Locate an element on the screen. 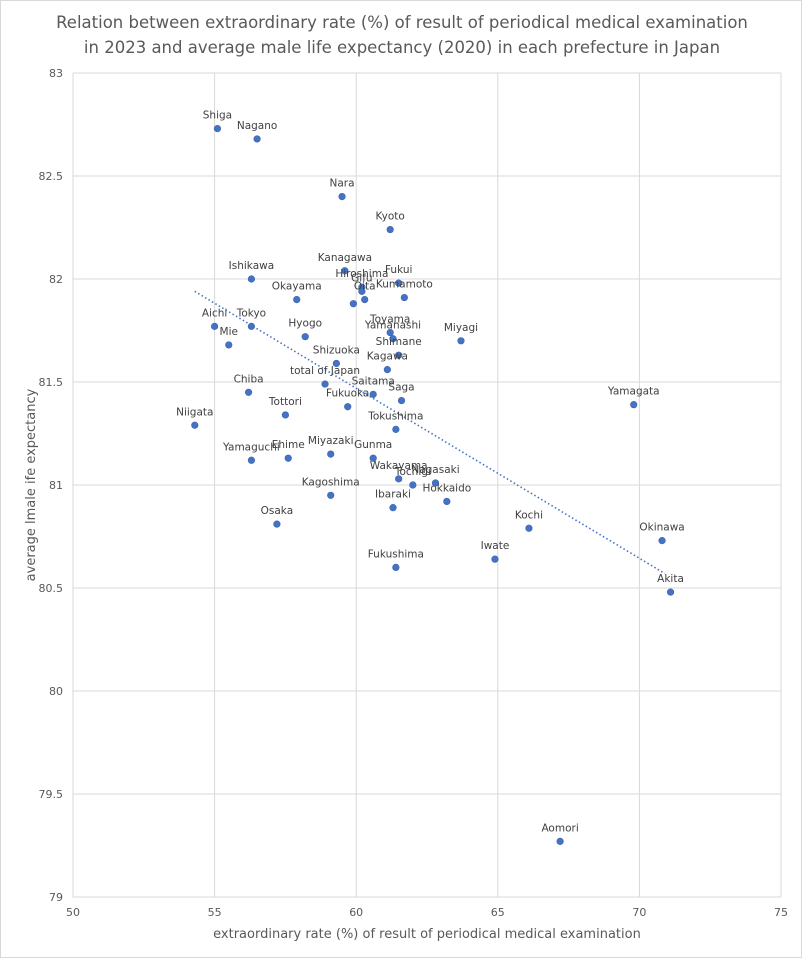  y-axis-title: average lmale ife expectancy is located at coordinates (31, 484).